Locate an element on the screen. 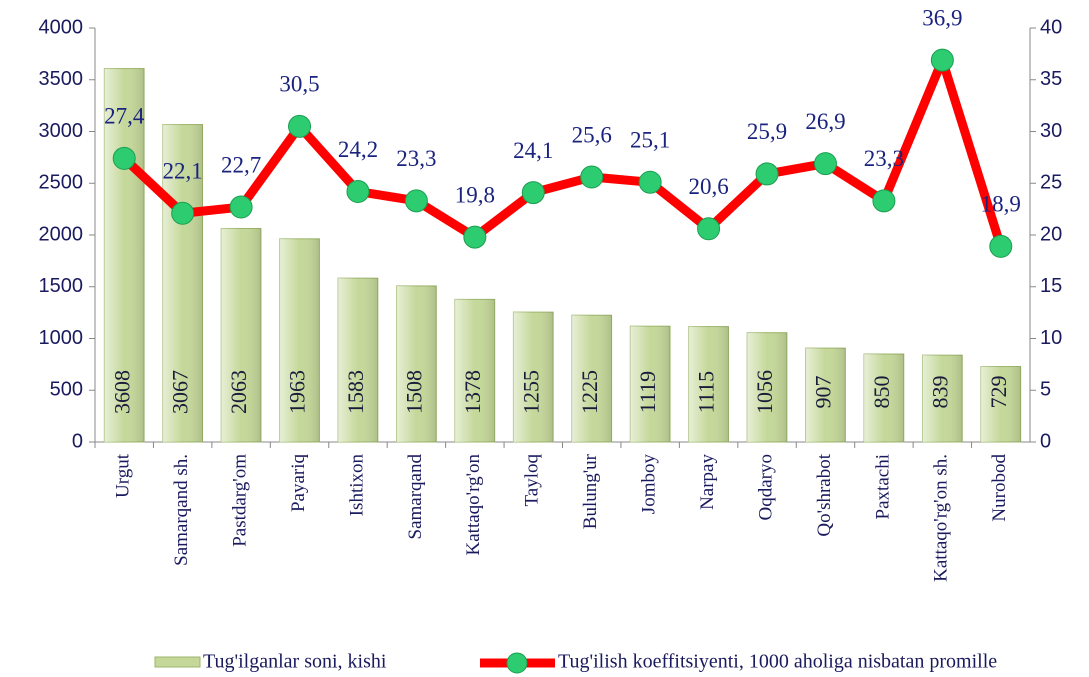 The image size is (1089, 677). line-label: 25,6 is located at coordinates (592, 134).